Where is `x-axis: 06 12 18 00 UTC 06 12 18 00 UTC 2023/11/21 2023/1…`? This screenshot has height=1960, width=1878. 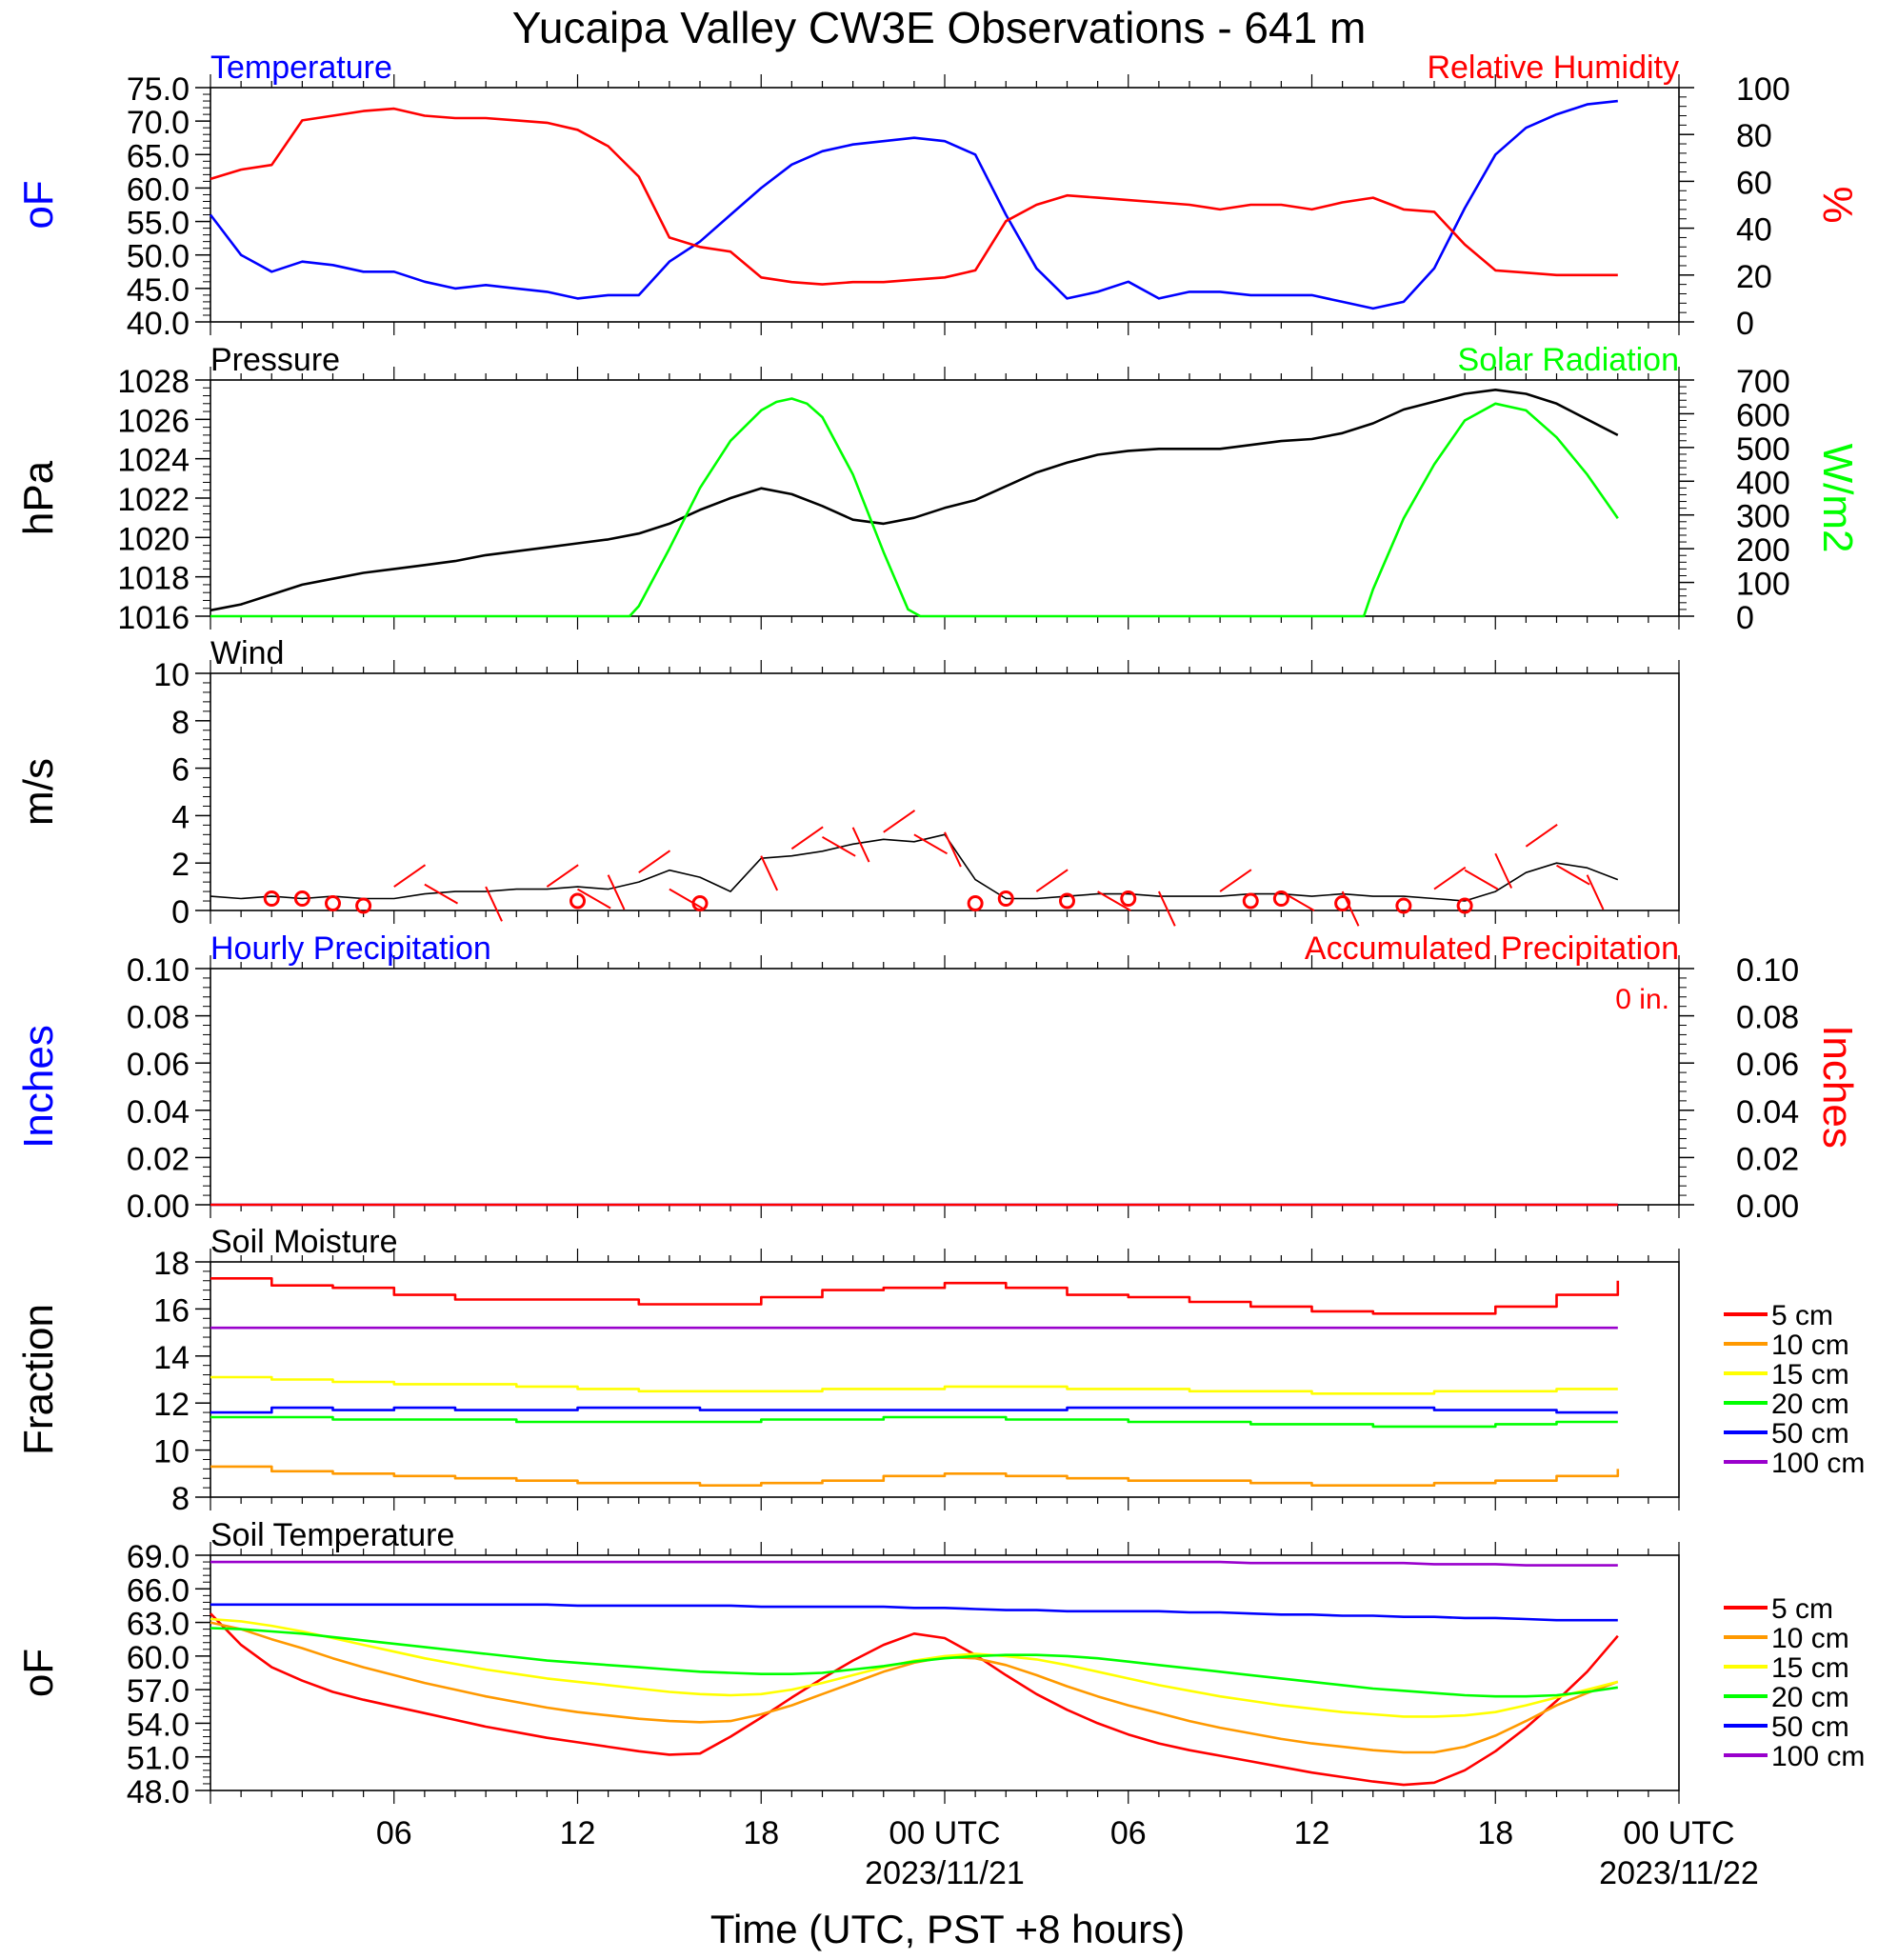
x-axis: 06 12 18 00 UTC 06 12 18 00 UTC 2023/11/21 2023/1… is located at coordinates (1067, 1853).